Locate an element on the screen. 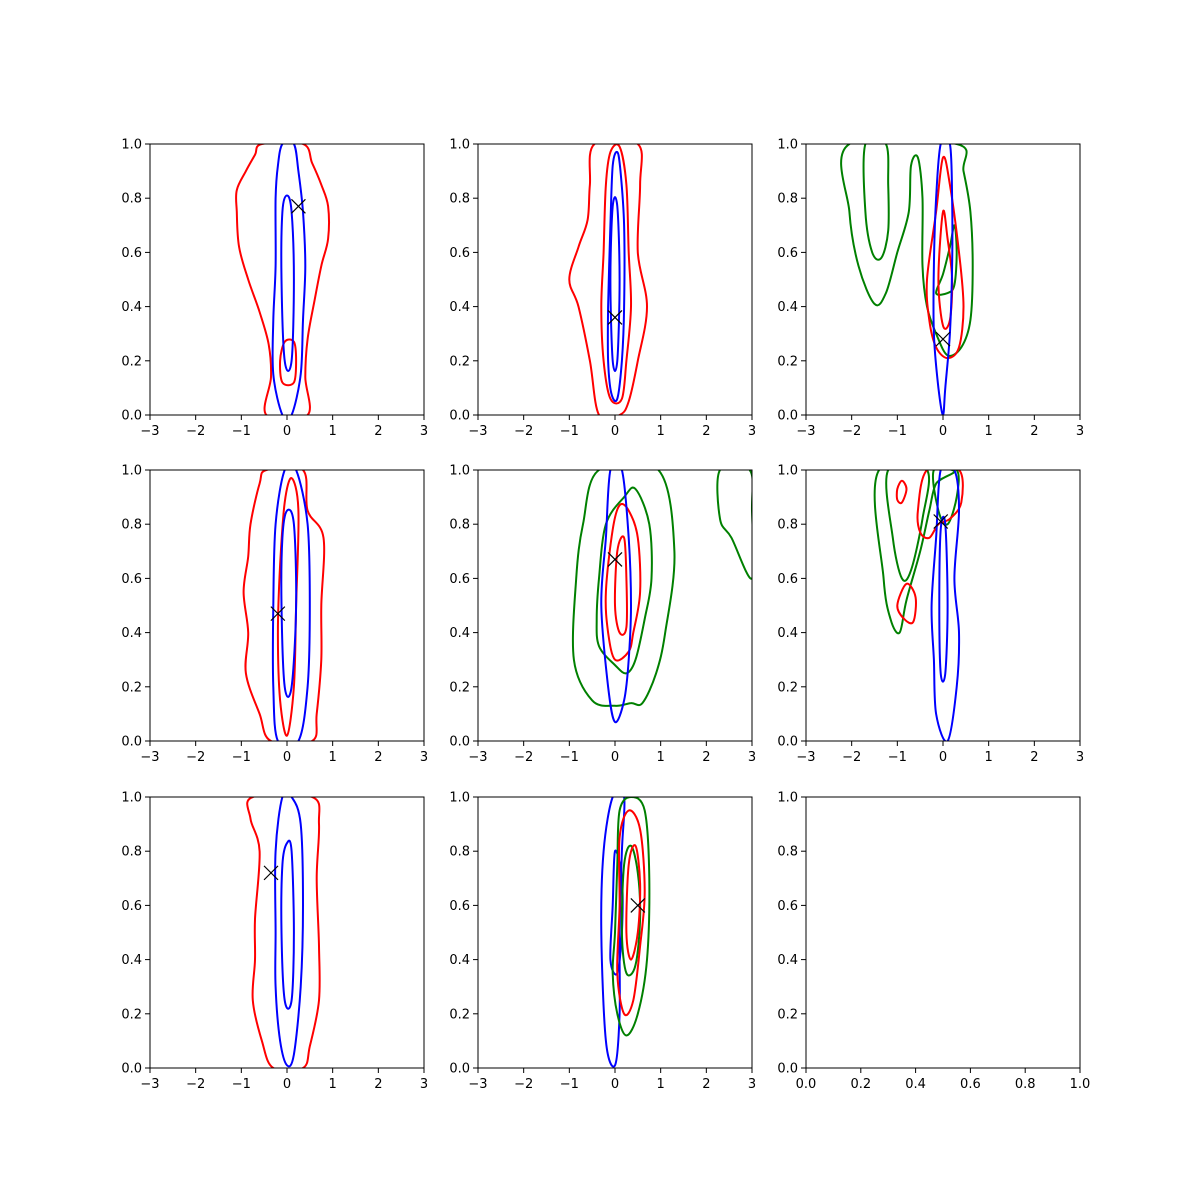 The height and width of the screenshot is (1200, 1200). subplot-3: −3 −2 −1 0 1 2 3 0.0 0.2 0.4 0.6 0.8 1.0 is located at coordinates (930, 289).